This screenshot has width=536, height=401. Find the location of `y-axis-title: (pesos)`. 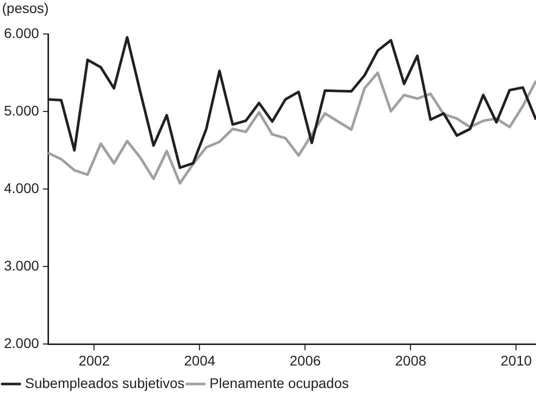

y-axis-title: (pesos) is located at coordinates (25, 8).